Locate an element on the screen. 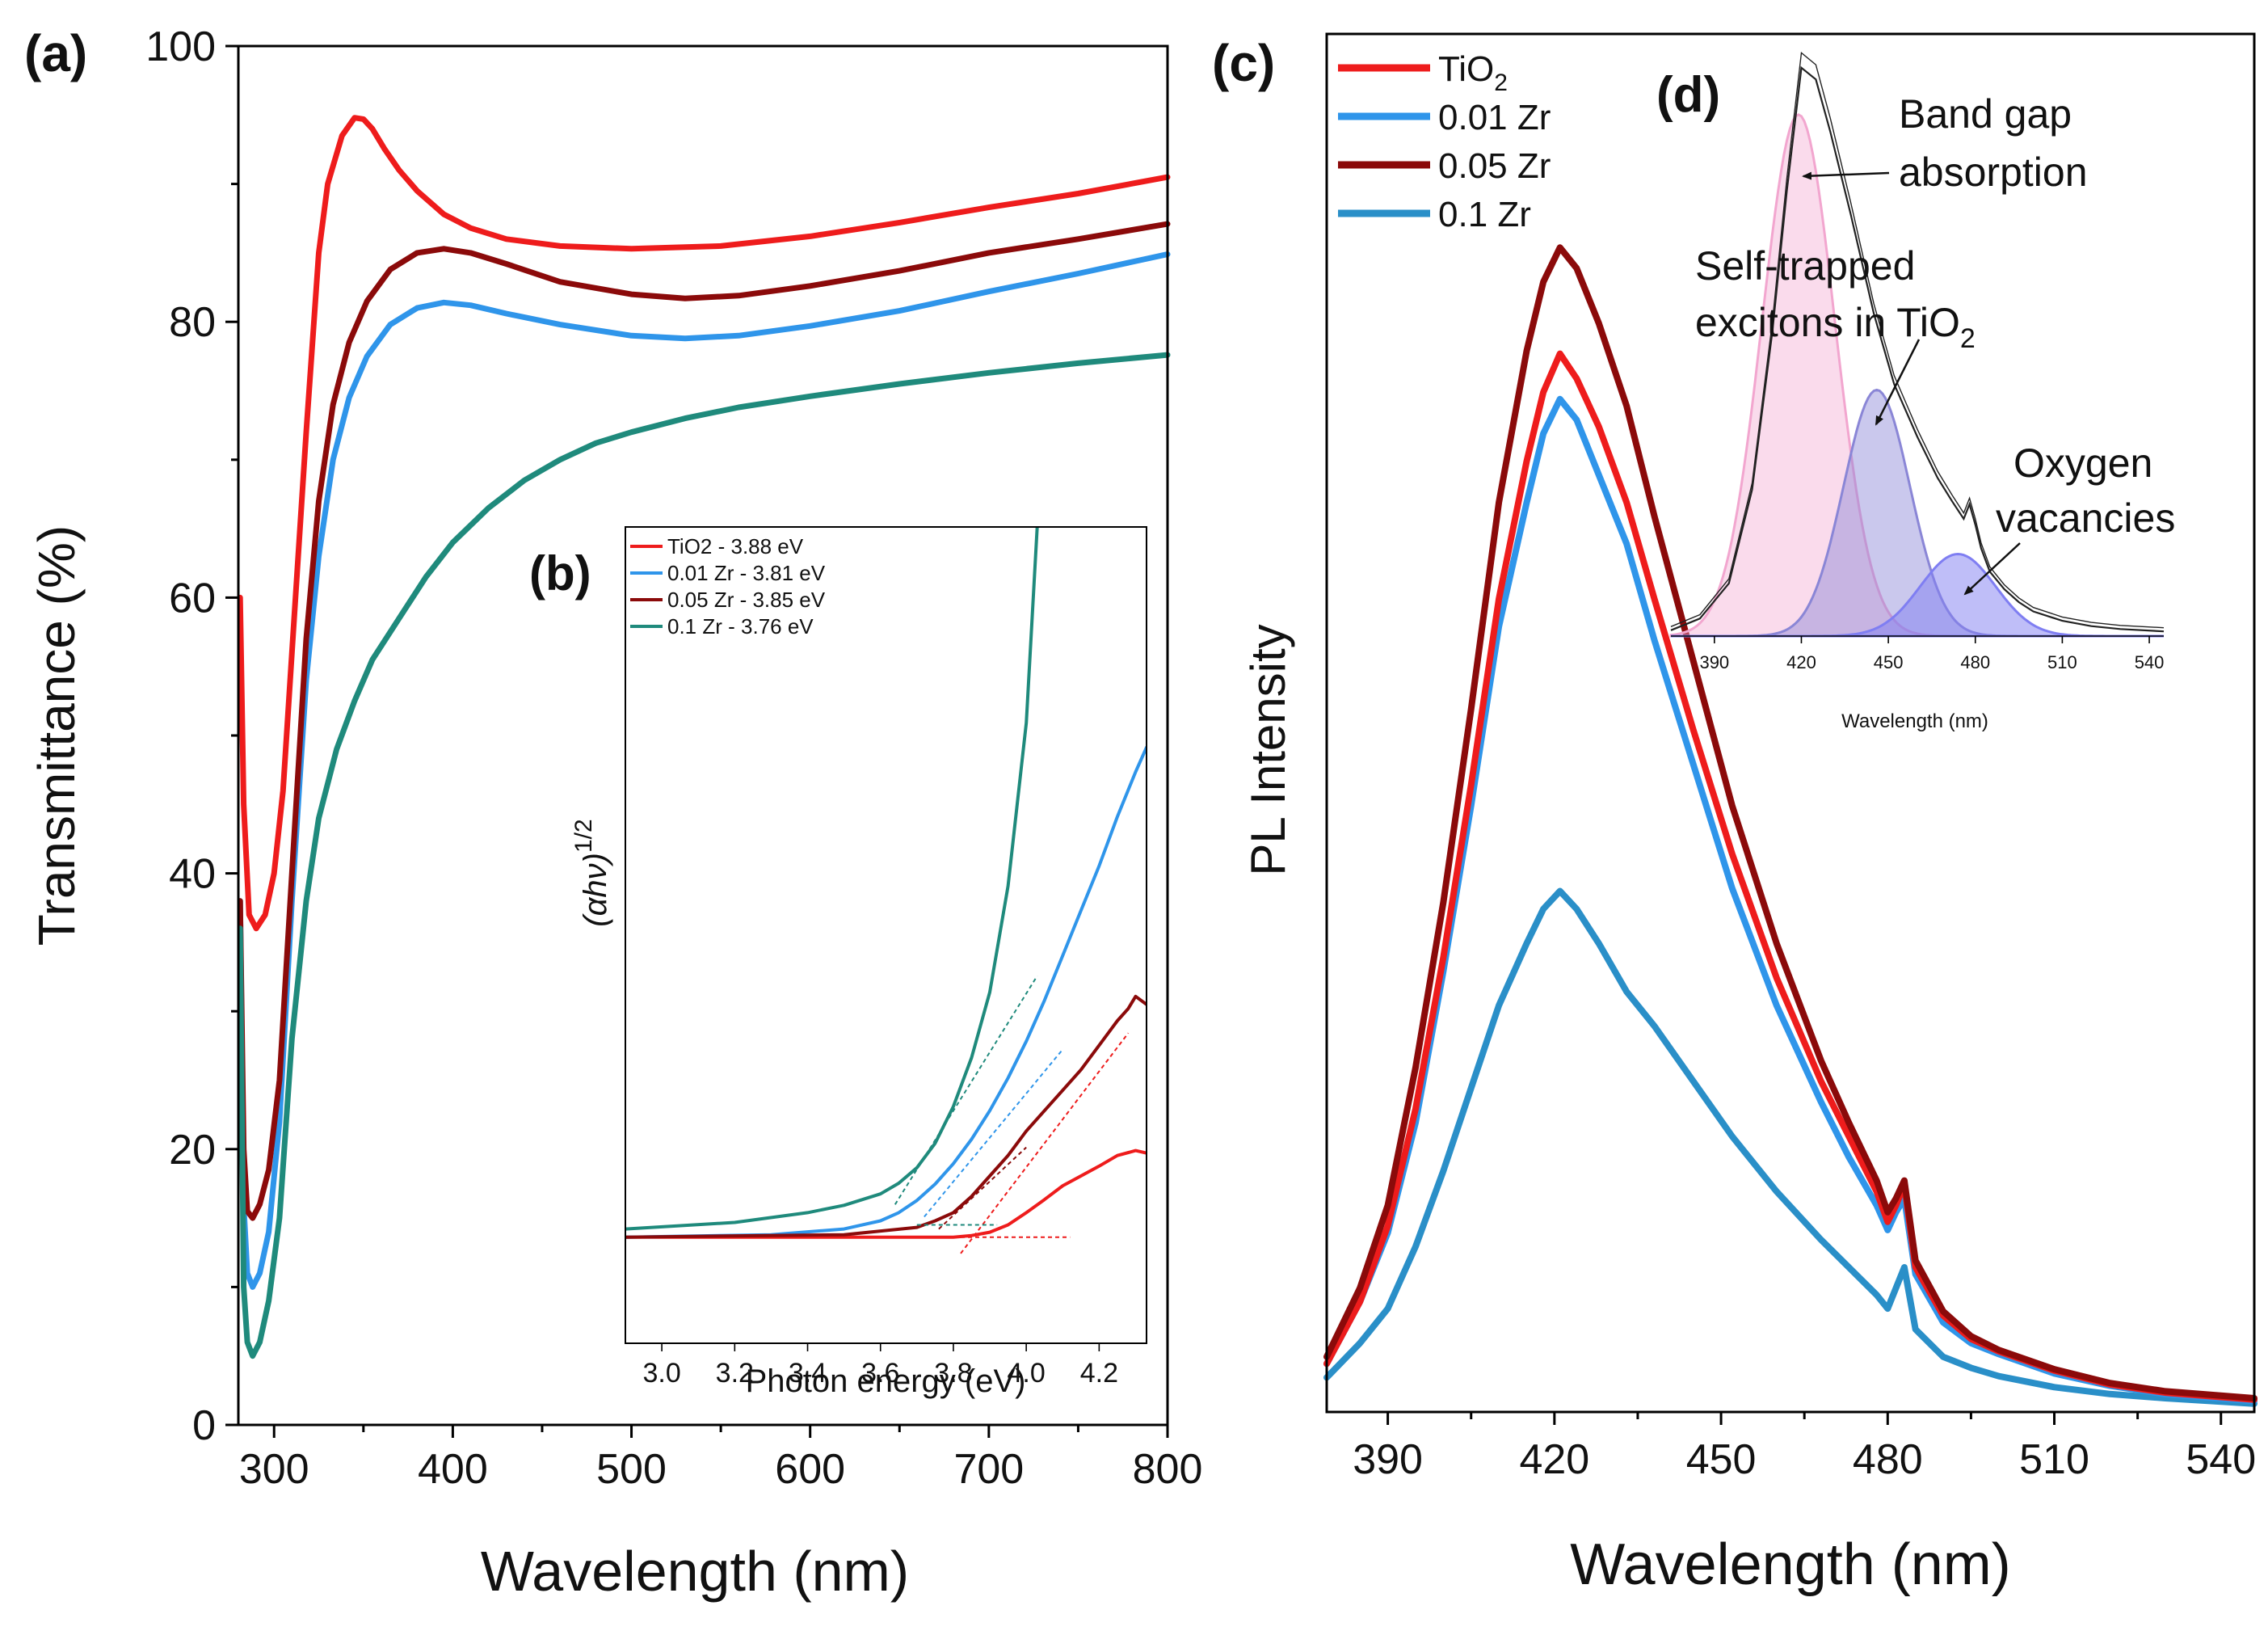 Image resolution: width=2268 pixels, height=1631 pixels. panel-b-x-tick-label: 3.8 is located at coordinates (953, 1374).